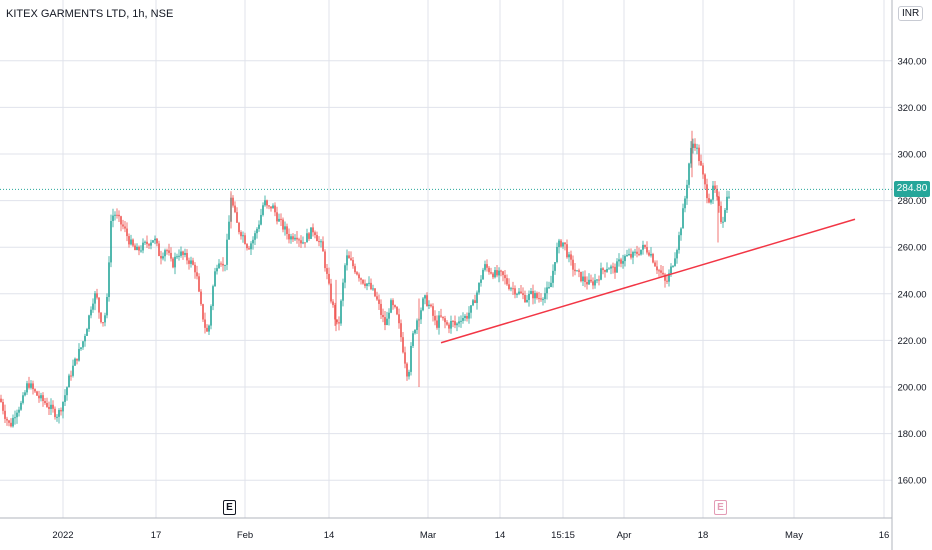  Describe the element at coordinates (229, 507) in the screenshot. I see `earnings-badge-past: E` at that location.